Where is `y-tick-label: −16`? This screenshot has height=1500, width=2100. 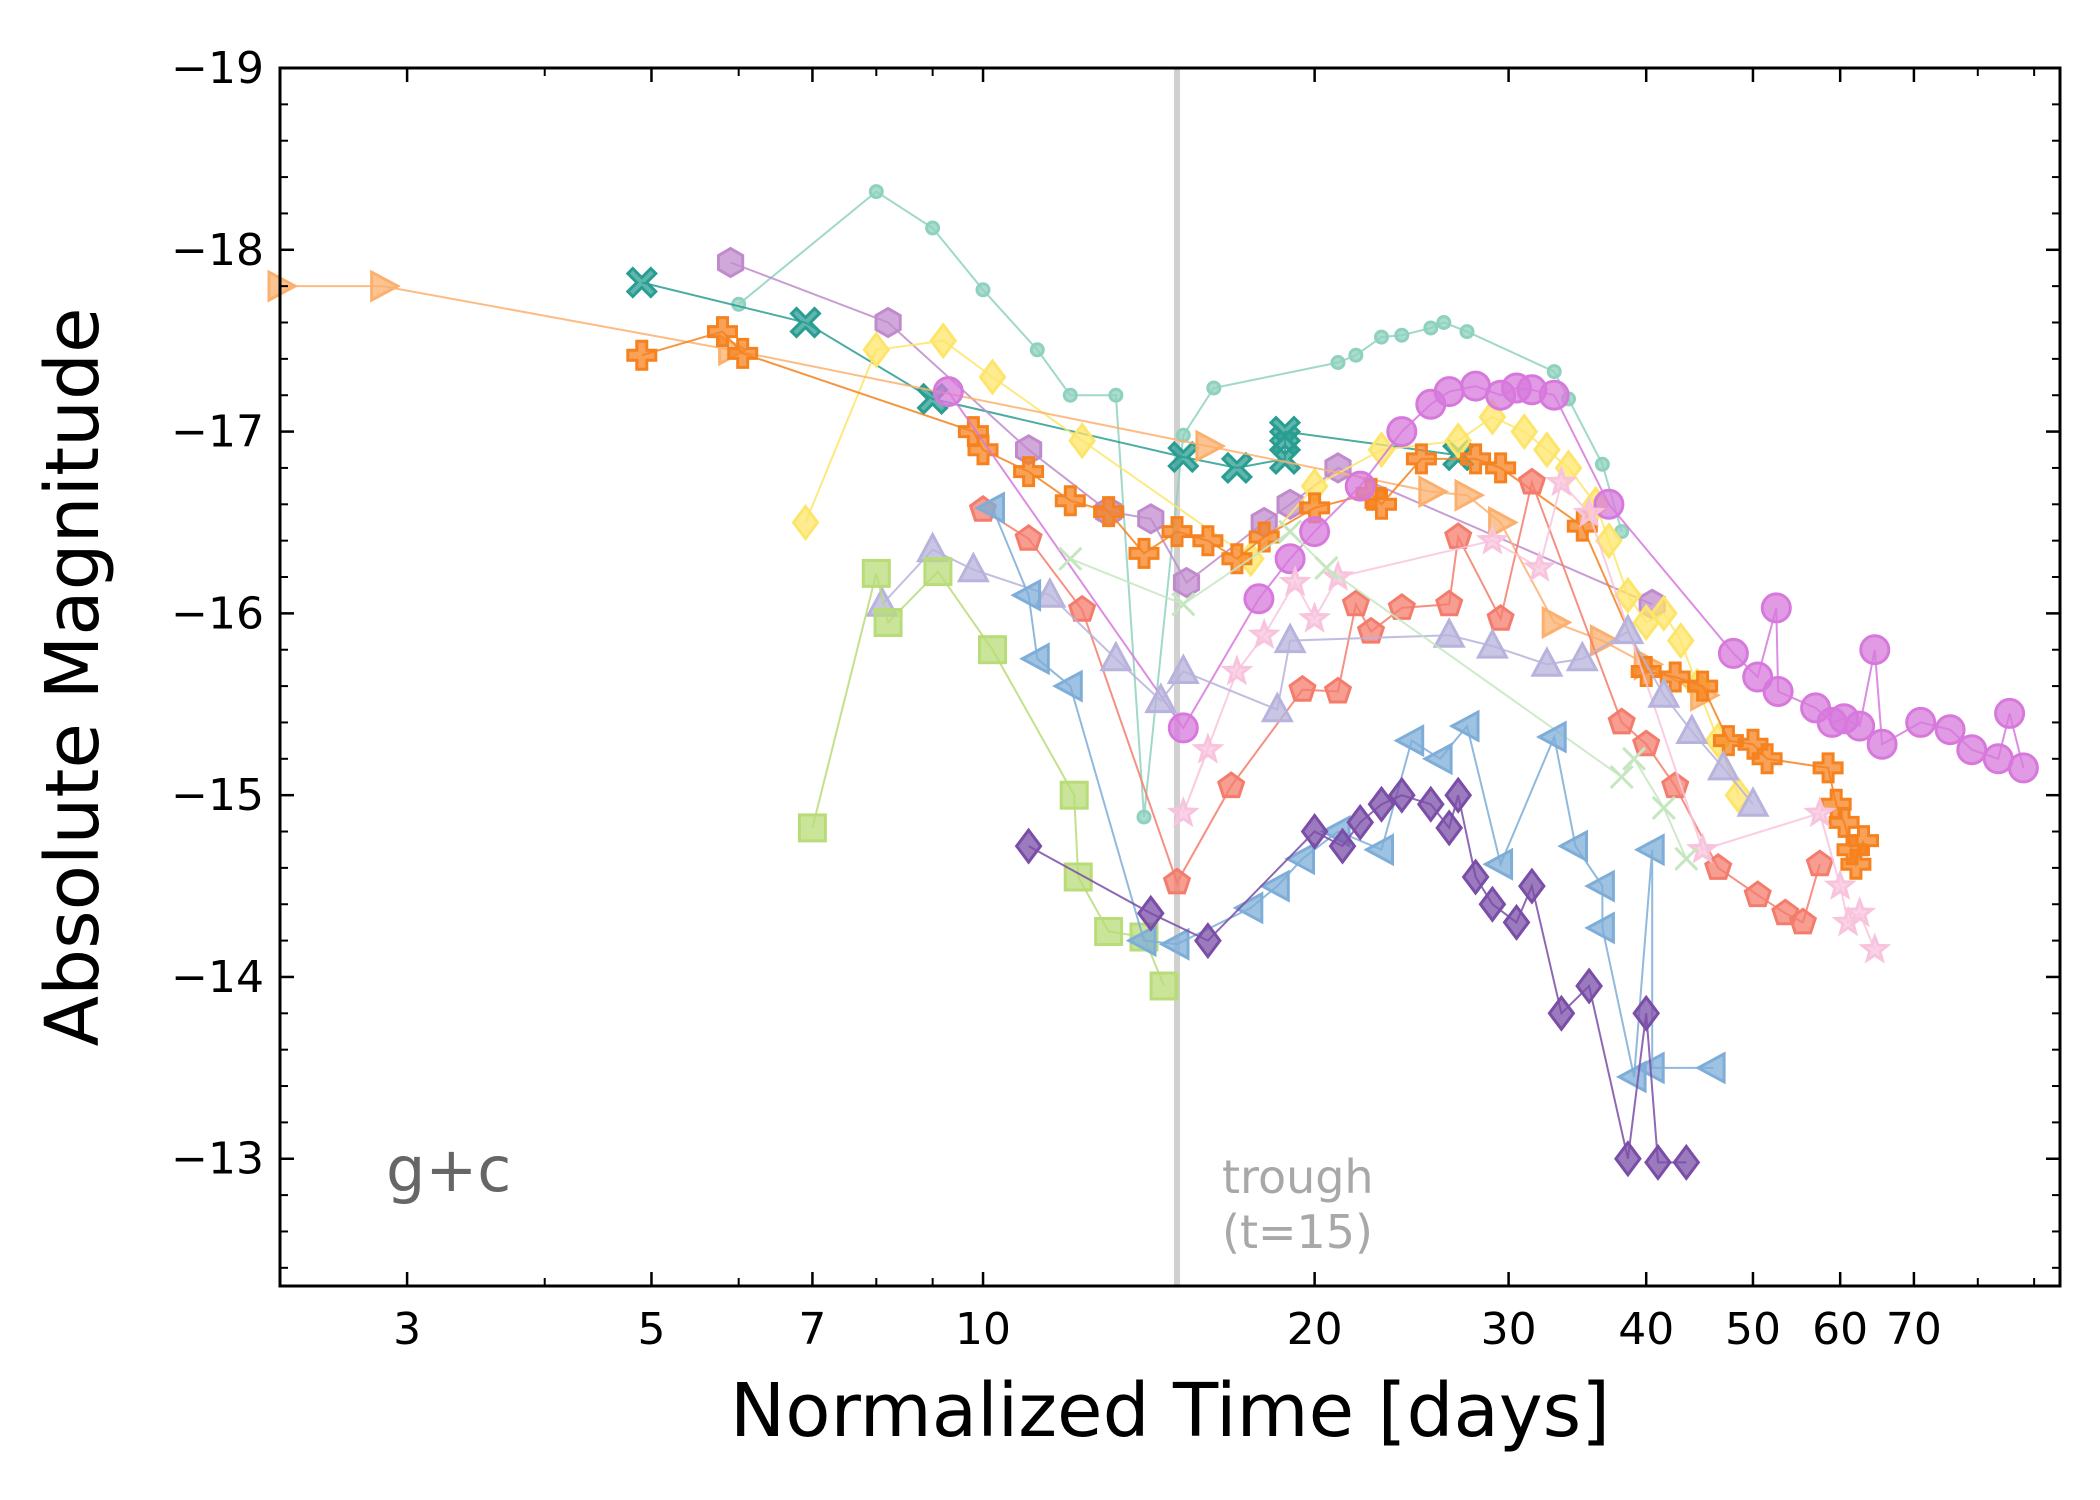
y-tick-label: −16 is located at coordinates (217, 613).